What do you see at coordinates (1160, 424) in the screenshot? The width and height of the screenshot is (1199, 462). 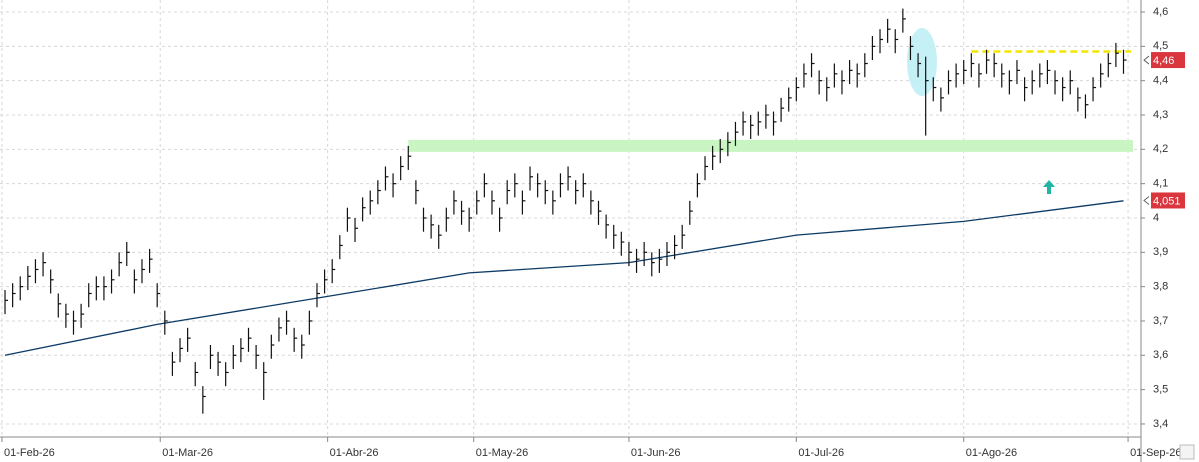 I see `y-tick-label: 3,4` at bounding box center [1160, 424].